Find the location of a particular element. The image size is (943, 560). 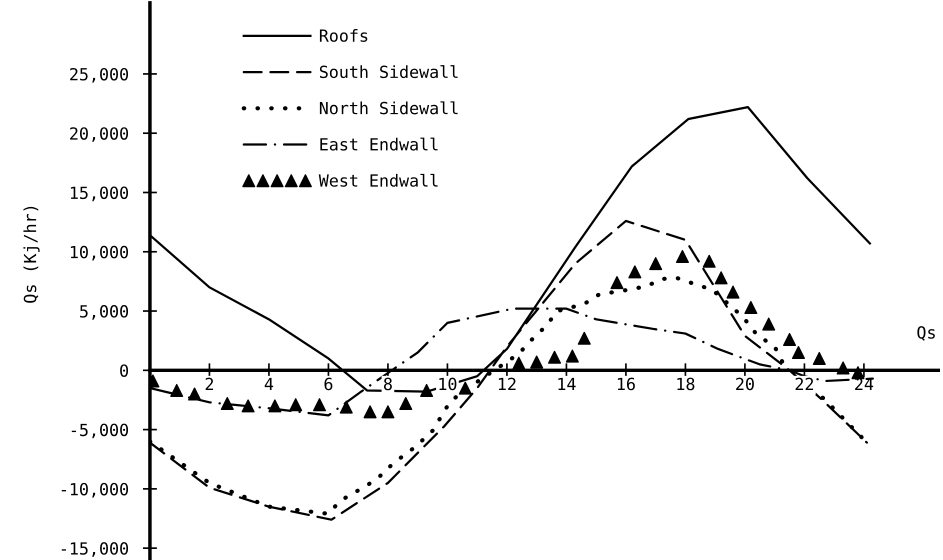

legend-label: West Endwall is located at coordinates (378, 180).